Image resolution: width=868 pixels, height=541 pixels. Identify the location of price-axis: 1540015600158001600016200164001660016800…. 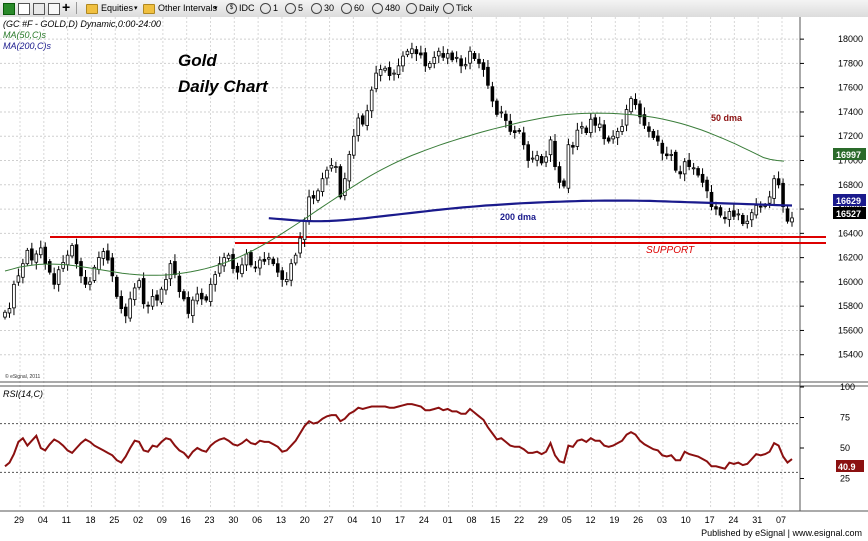
(831, 197).